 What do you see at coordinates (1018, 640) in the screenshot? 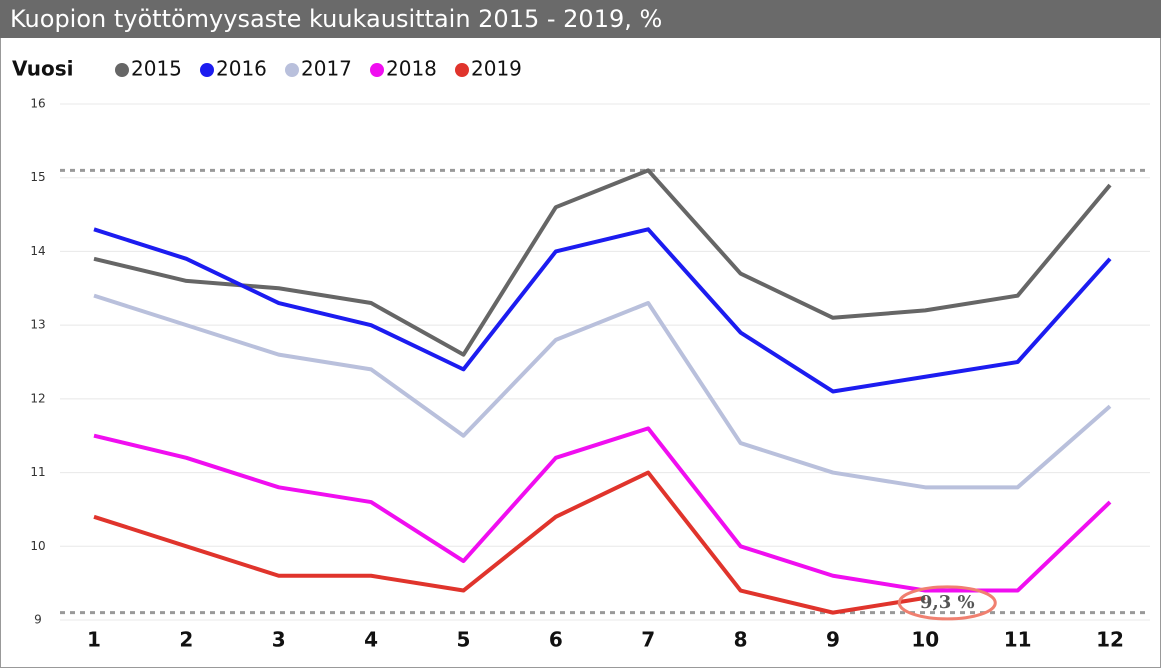
I see `x-tick-label: 11` at bounding box center [1018, 640].